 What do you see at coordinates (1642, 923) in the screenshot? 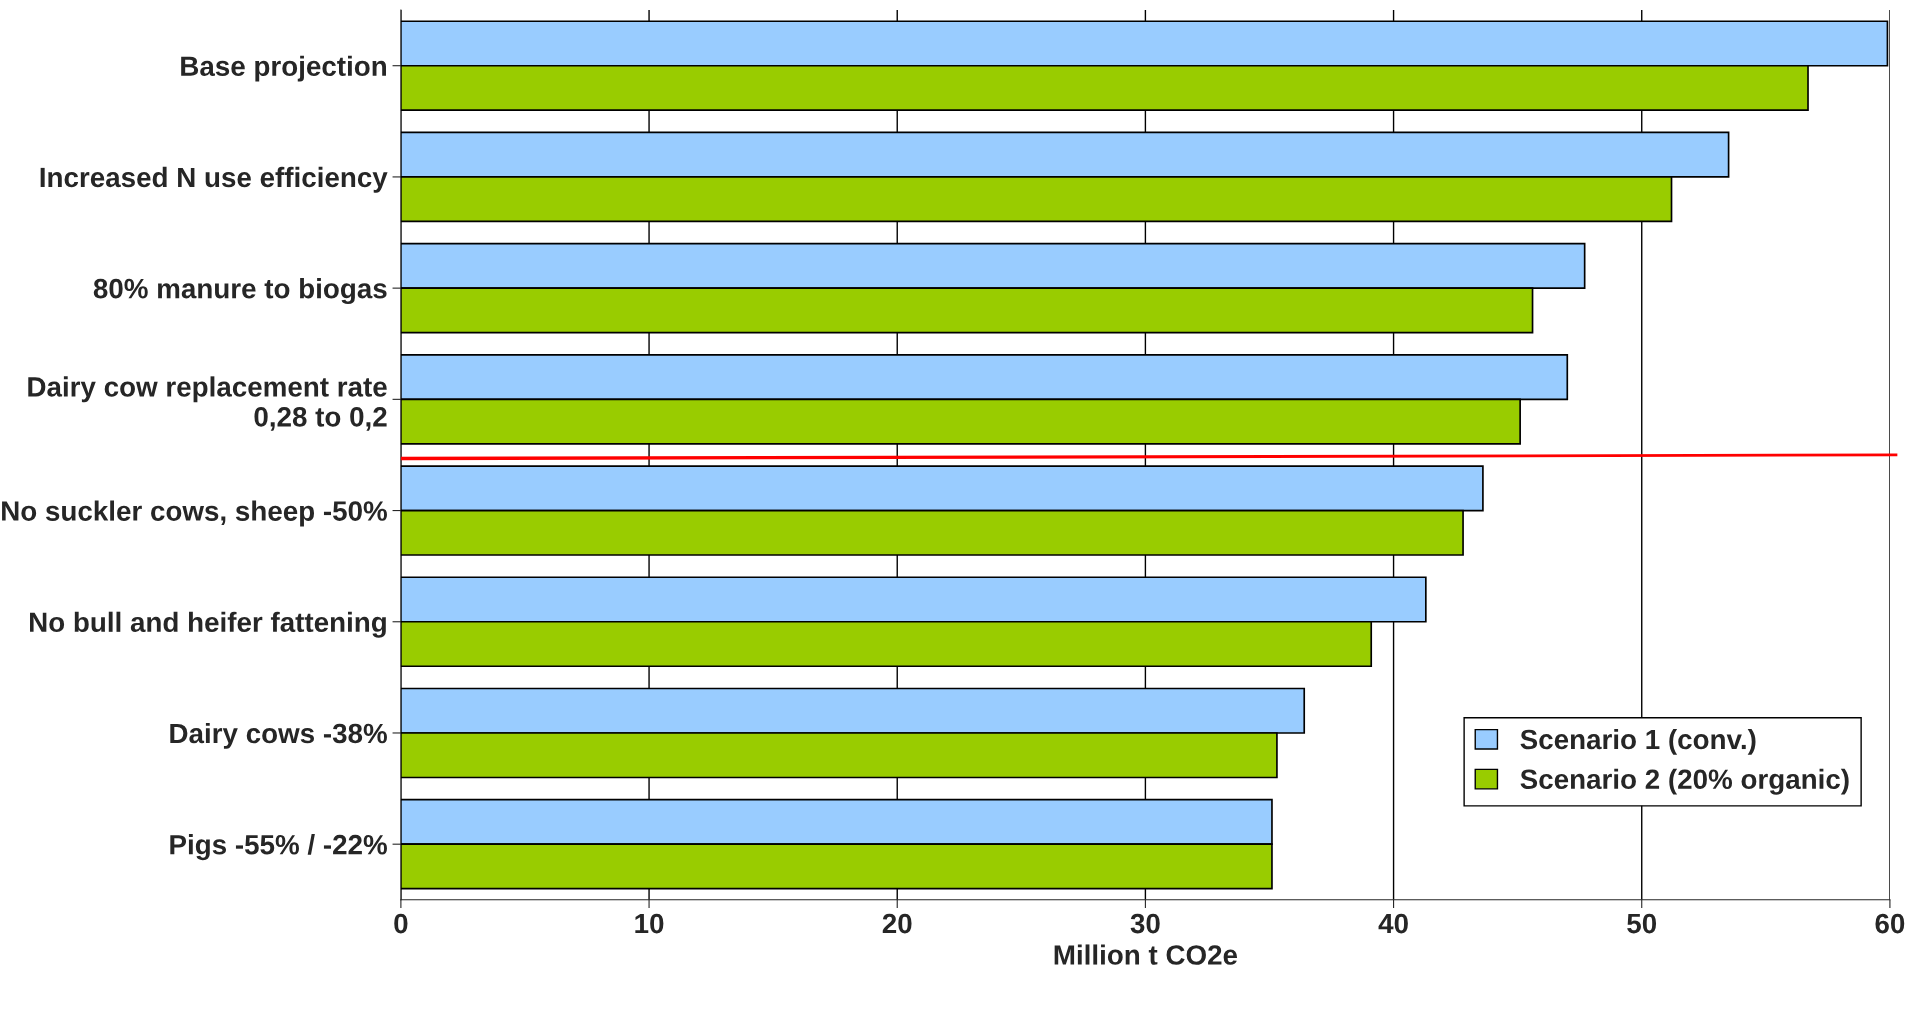
I see `x-tick-label: 50` at bounding box center [1642, 923].